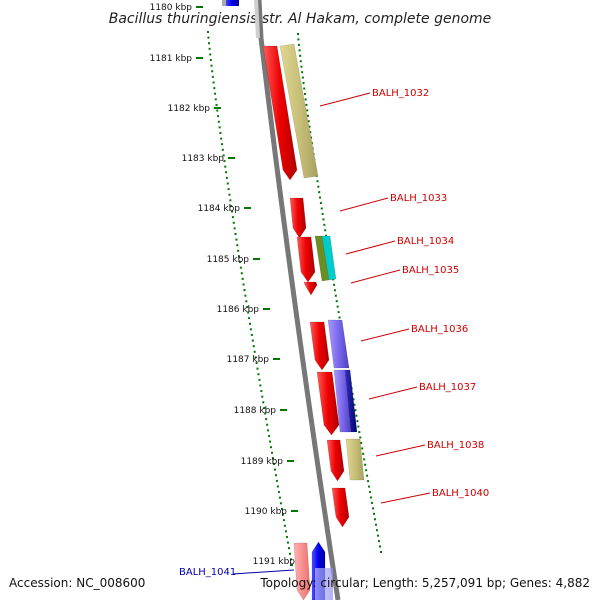 This screenshot has height=600, width=600. Describe the element at coordinates (262, 462) in the screenshot. I see `kbp-tick-label: 1189 kbp` at that location.